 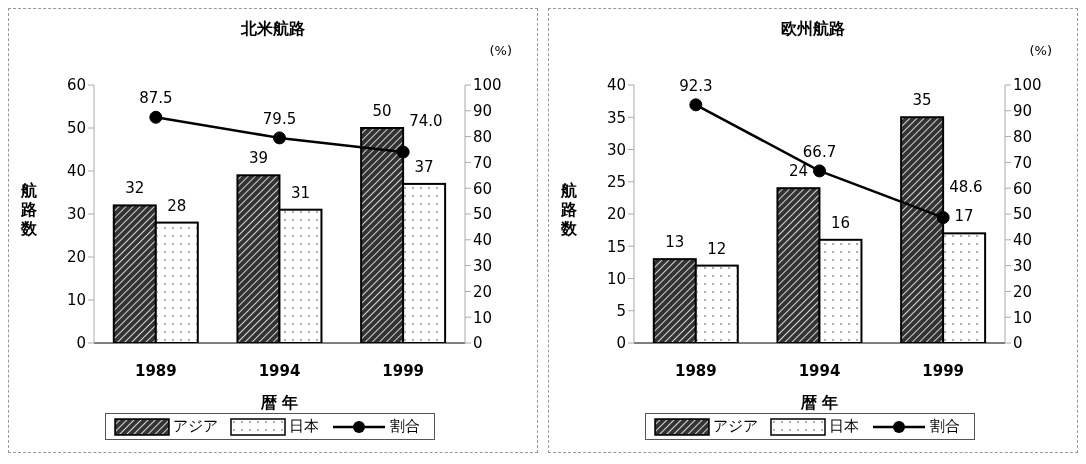 What do you see at coordinates (156, 98) in the screenshot?
I see `data-label: 87.5` at bounding box center [156, 98].